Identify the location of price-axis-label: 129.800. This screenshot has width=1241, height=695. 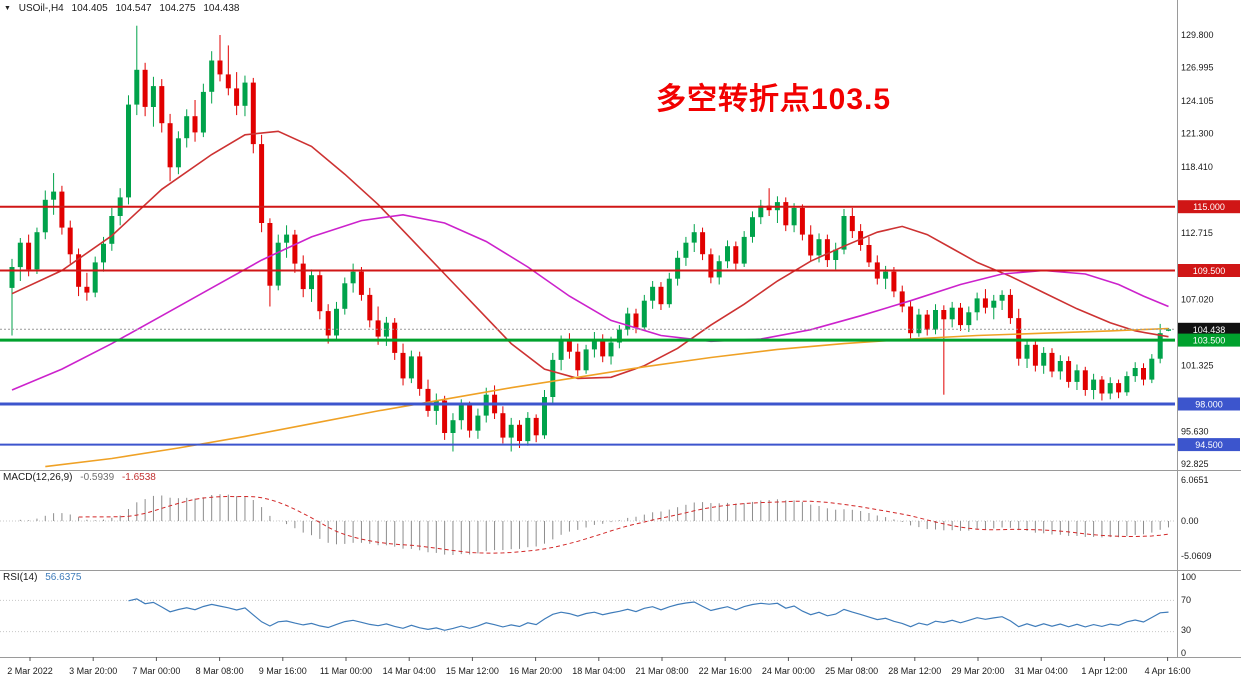
(1197, 35).